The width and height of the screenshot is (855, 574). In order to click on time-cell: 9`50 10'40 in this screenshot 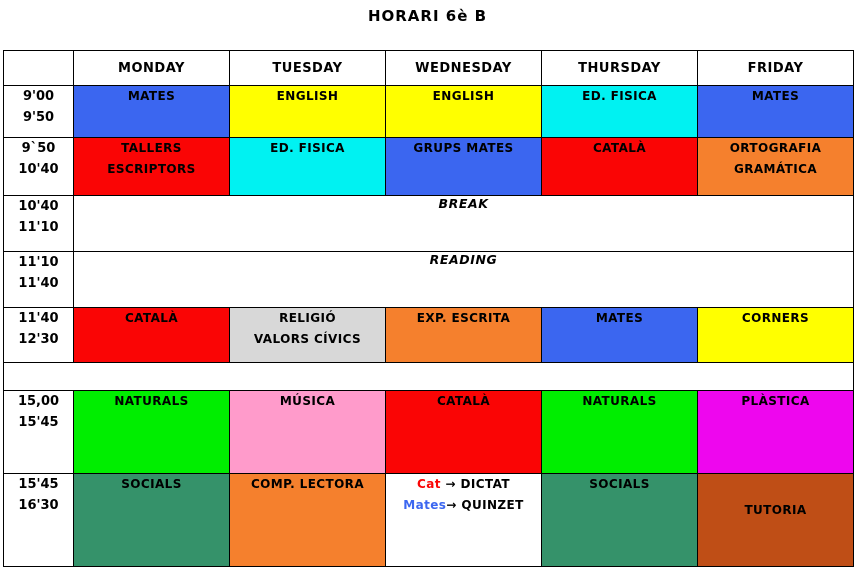, I will do `click(38, 166)`.